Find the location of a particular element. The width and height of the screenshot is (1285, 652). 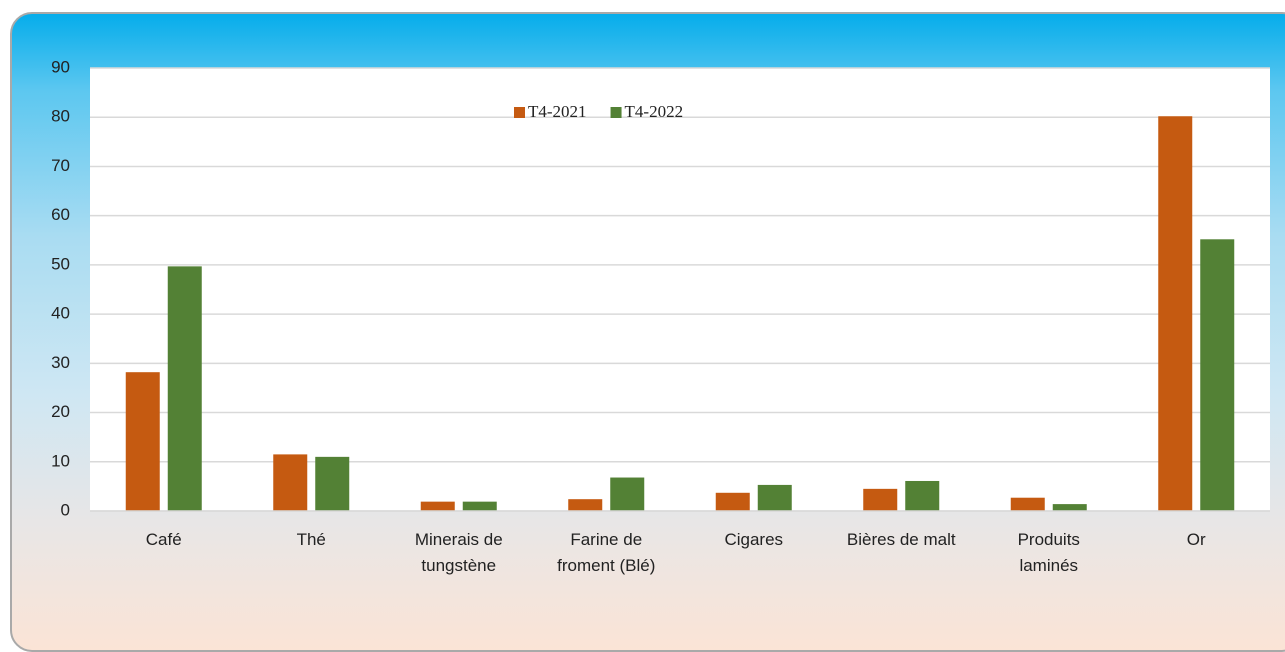

x-tick-label: Café is located at coordinates (163, 539).